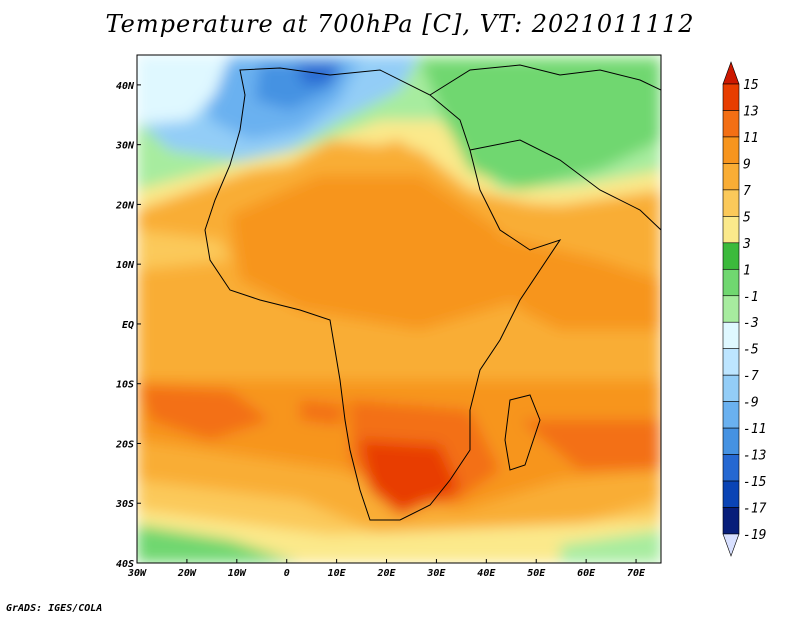 This screenshot has height=618, width=800. Describe the element at coordinates (751, 403) in the screenshot. I see `colorbar-label: -9` at that location.